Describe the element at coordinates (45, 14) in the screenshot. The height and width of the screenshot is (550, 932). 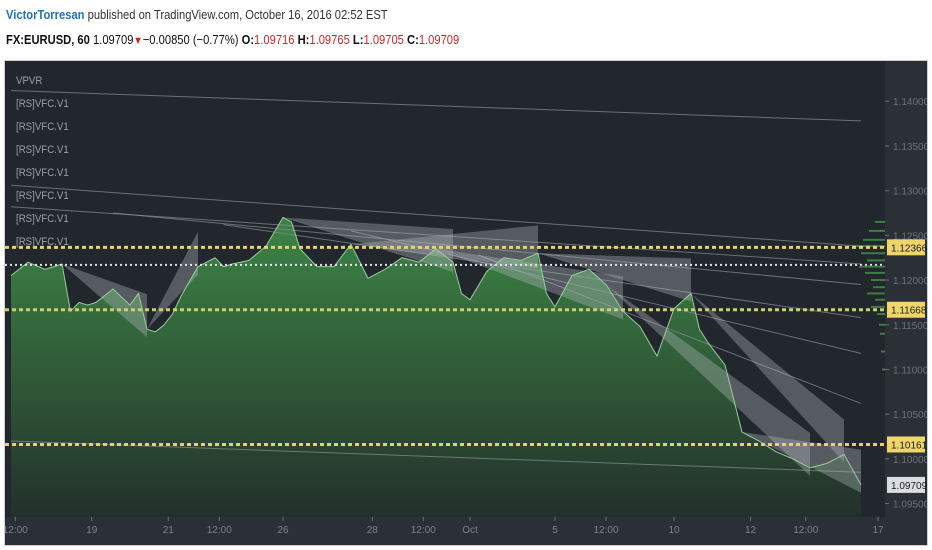
I see `author-link: VictorTorresan` at that location.